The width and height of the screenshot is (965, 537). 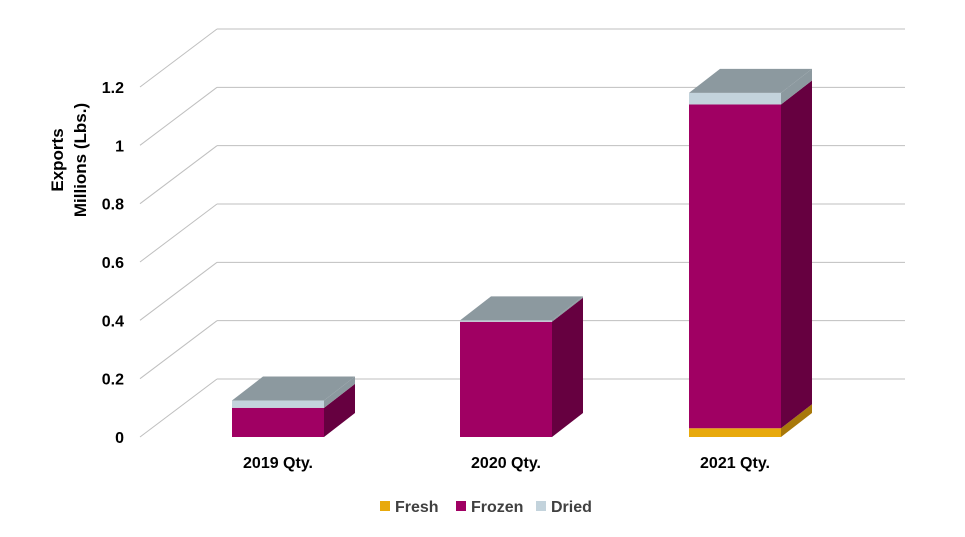 What do you see at coordinates (119, 146) in the screenshot?
I see `y-tick-label: 1` at bounding box center [119, 146].